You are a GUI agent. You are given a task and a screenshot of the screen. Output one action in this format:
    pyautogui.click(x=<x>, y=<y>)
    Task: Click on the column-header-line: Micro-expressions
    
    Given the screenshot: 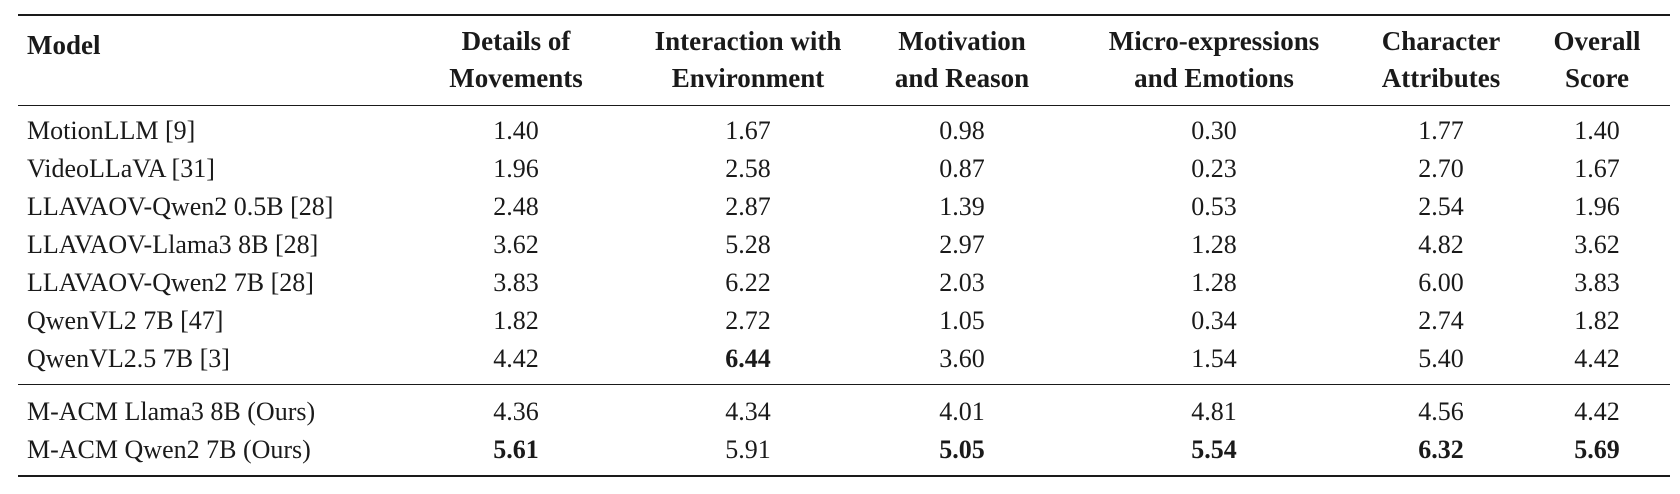 What is the action you would take?
    pyautogui.click(x=1214, y=41)
    